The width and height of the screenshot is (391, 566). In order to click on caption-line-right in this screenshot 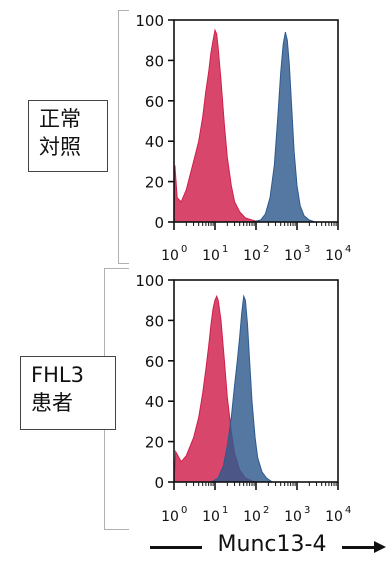, I will do `click(359, 547)`.